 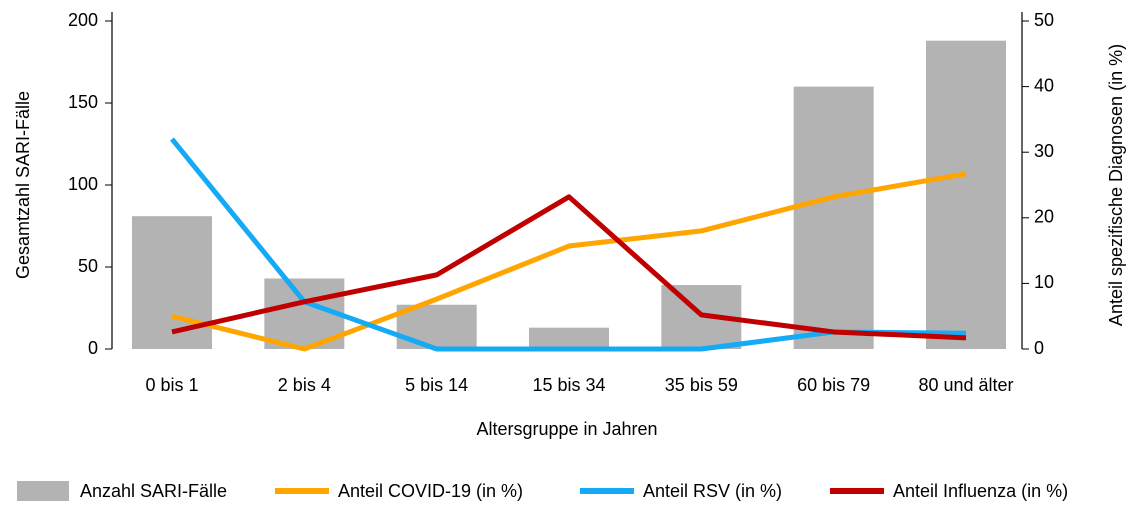 I want to click on y2-tick-label: 0, so click(x=1039, y=348).